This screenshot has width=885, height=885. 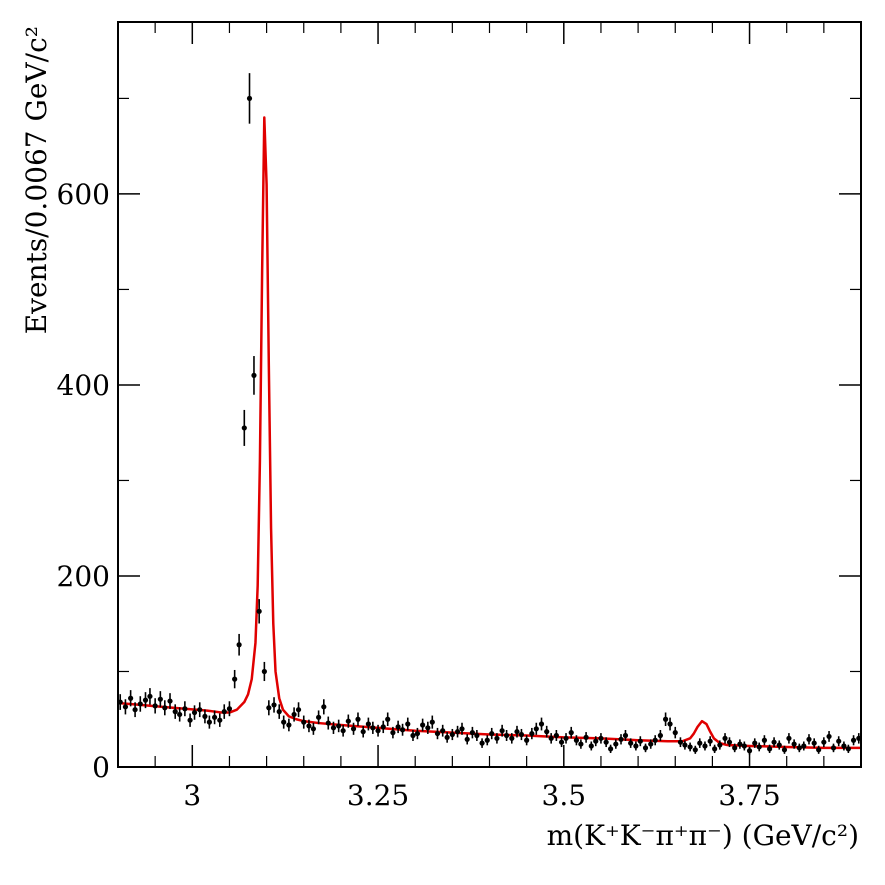 What do you see at coordinates (564, 795) in the screenshot?
I see `x-tick-label: 3.5` at bounding box center [564, 795].